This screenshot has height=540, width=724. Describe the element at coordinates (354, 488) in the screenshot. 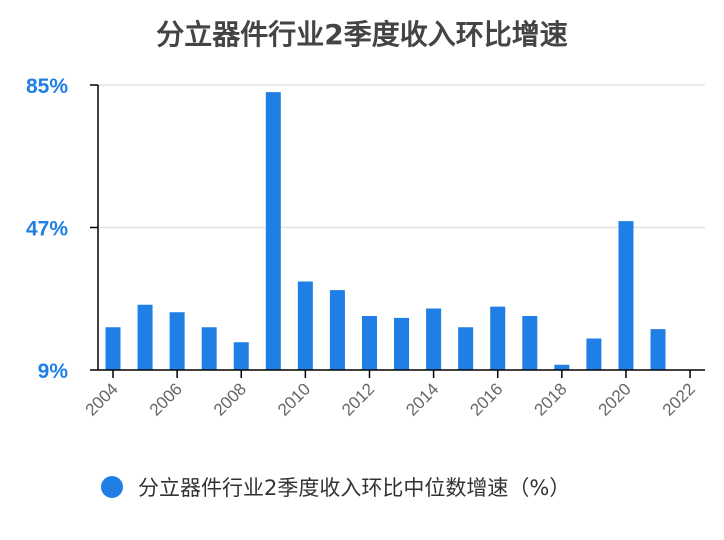

I see `legend-label: 分立器件行业2季度收入环比中位数增速（%）` at that location.